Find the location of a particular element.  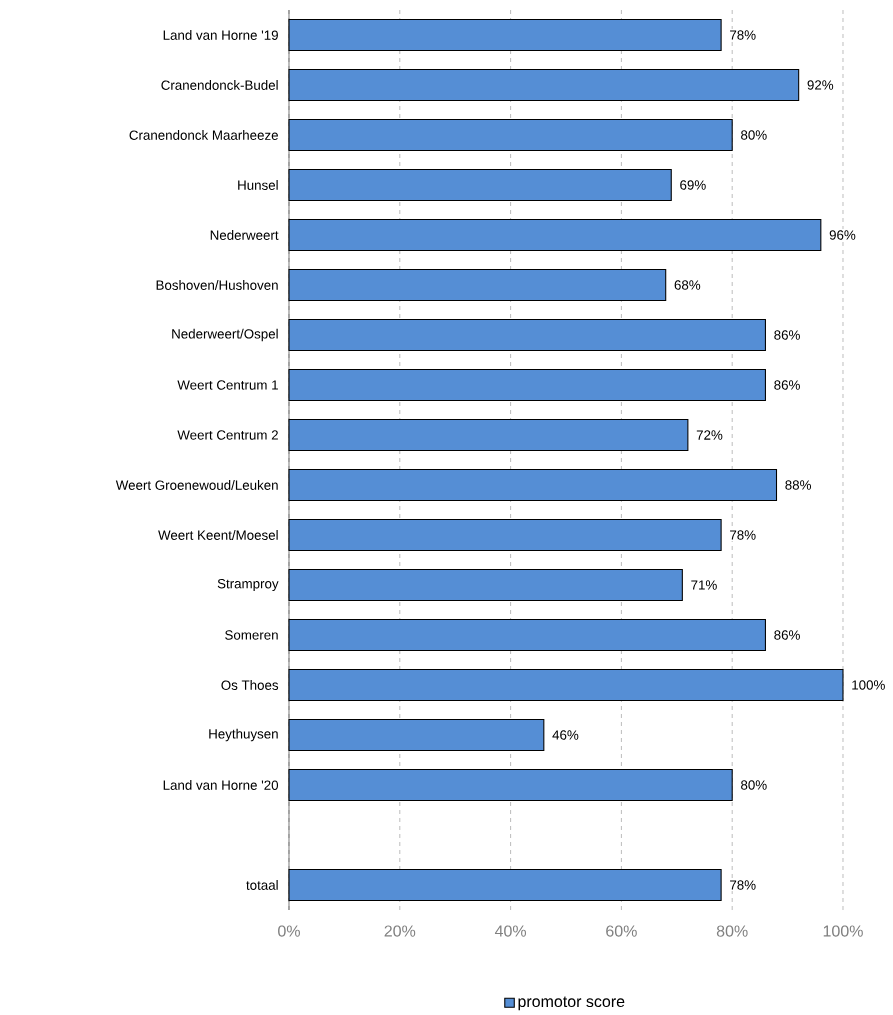

y-tick-label: Someren is located at coordinates (251, 635).